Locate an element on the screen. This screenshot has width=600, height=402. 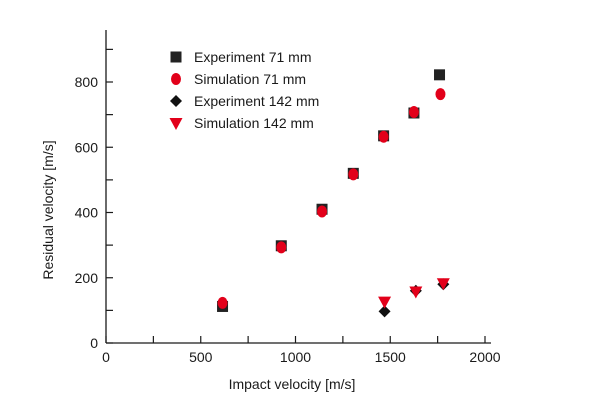
y-tick-label: 400 is located at coordinates (87, 213).